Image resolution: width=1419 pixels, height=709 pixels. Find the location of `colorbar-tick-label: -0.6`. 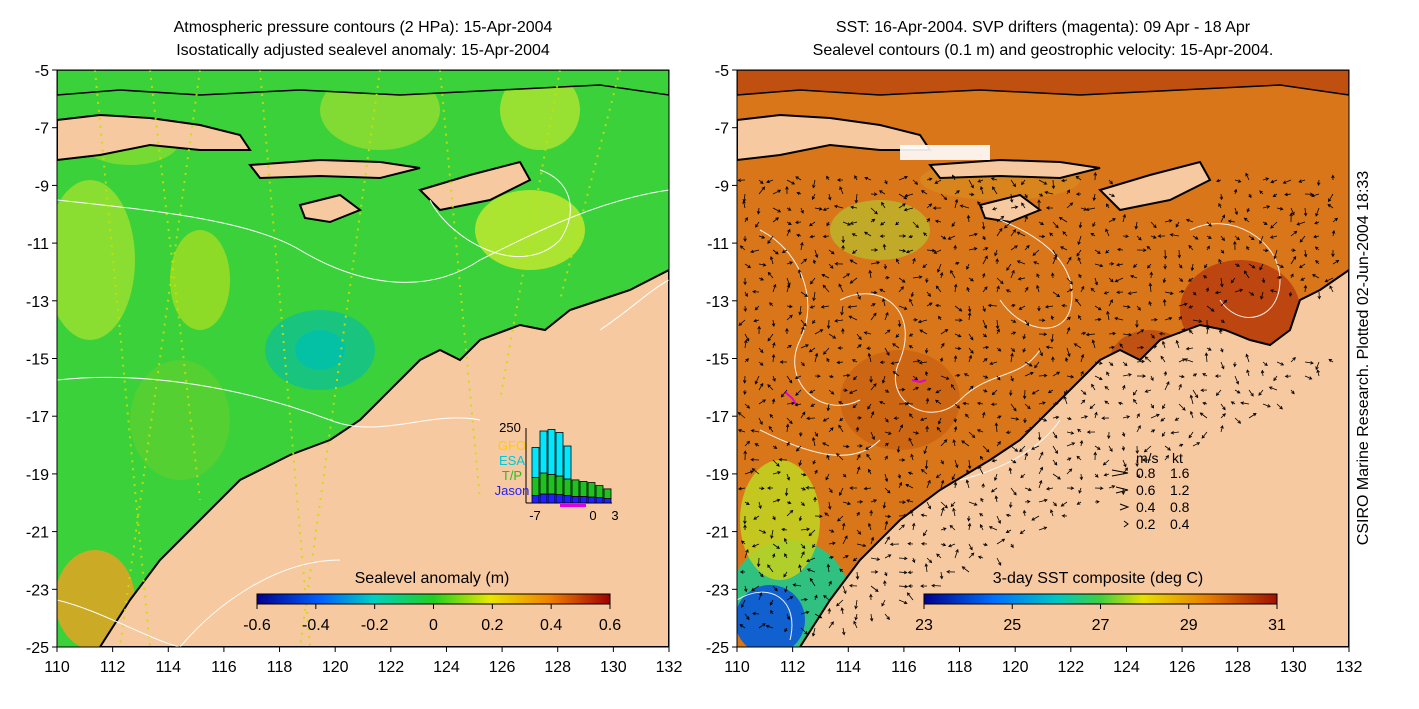

colorbar-tick-label: -0.6 is located at coordinates (257, 625).